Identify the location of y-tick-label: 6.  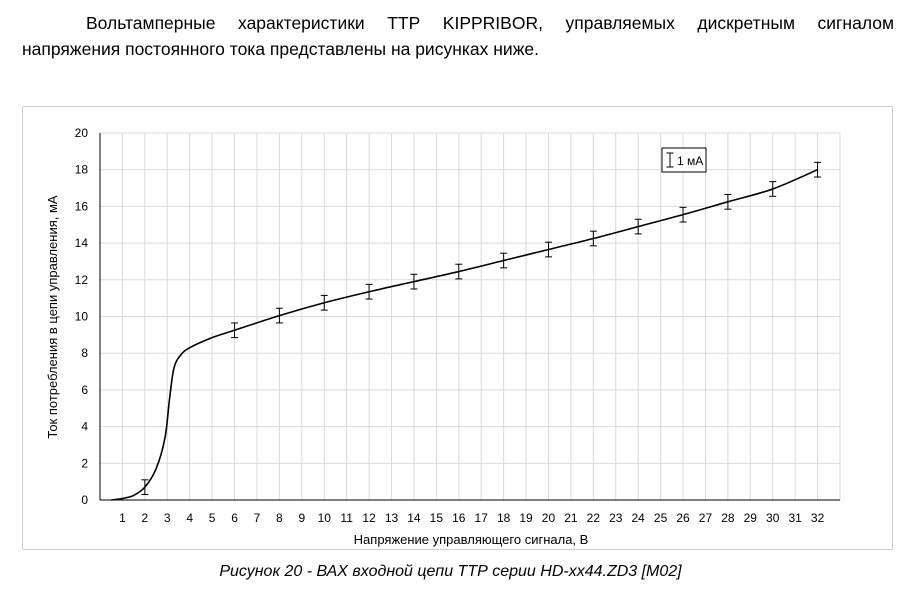
(84, 390).